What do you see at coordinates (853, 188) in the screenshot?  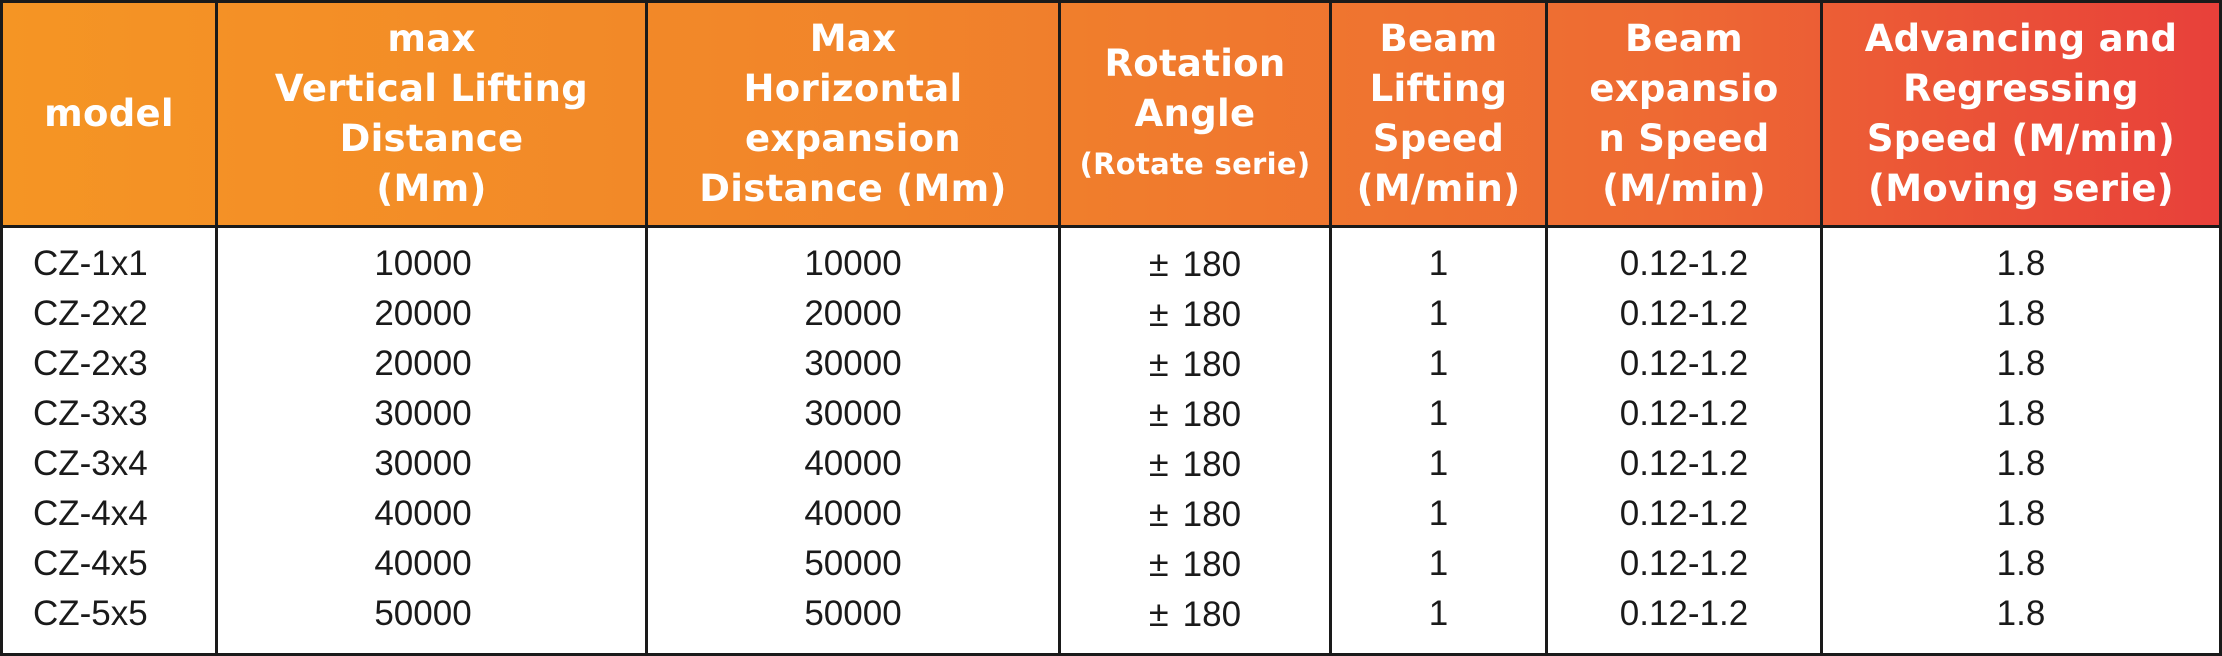 I see `header-line: Distance (Mm)` at bounding box center [853, 188].